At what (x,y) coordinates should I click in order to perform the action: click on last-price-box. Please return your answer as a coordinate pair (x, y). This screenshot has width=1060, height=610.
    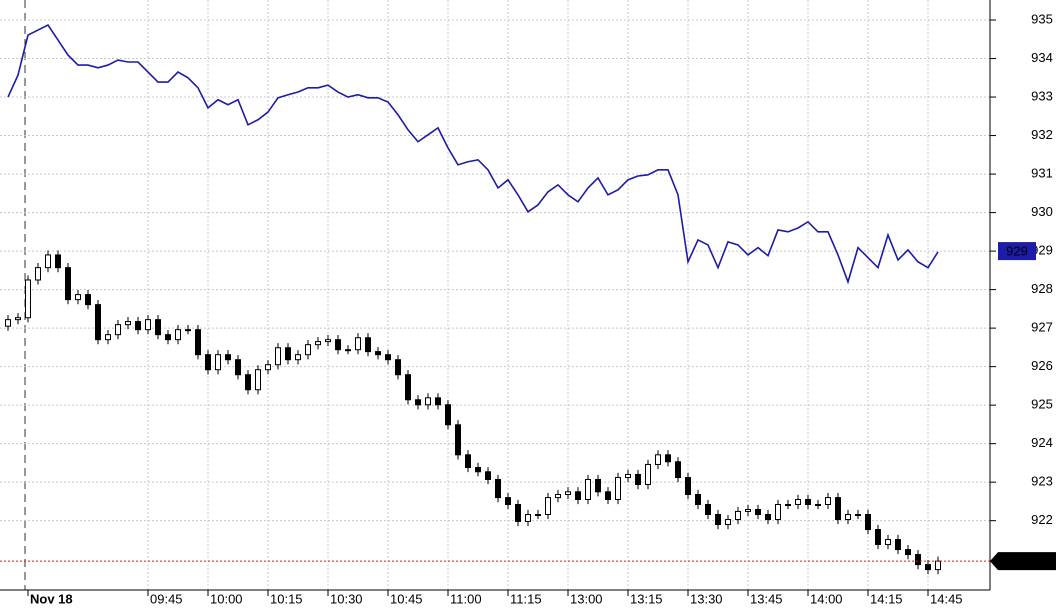
    Looking at the image, I should click on (1023, 561).